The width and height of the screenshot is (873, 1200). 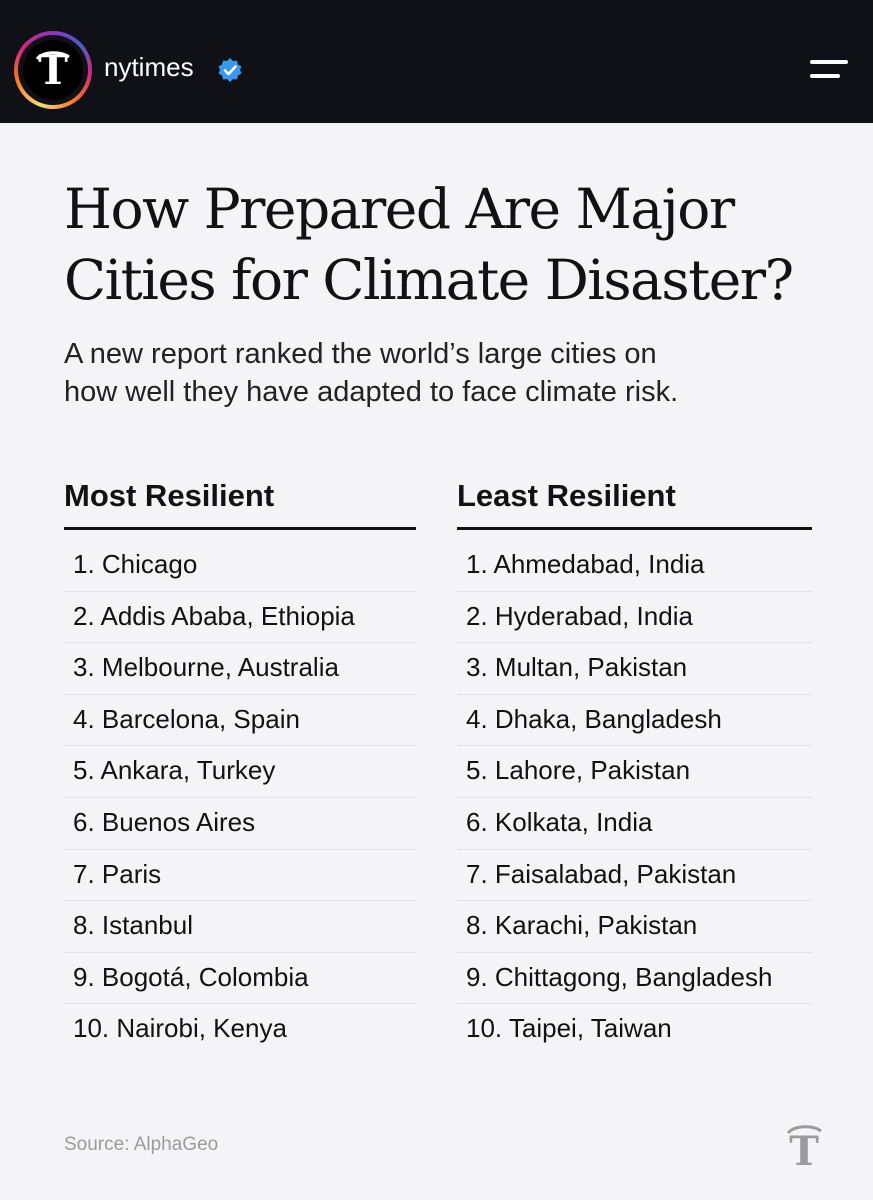 I want to click on list-item: 2. Addis Ababa, Ethiopia, so click(x=240, y=618).